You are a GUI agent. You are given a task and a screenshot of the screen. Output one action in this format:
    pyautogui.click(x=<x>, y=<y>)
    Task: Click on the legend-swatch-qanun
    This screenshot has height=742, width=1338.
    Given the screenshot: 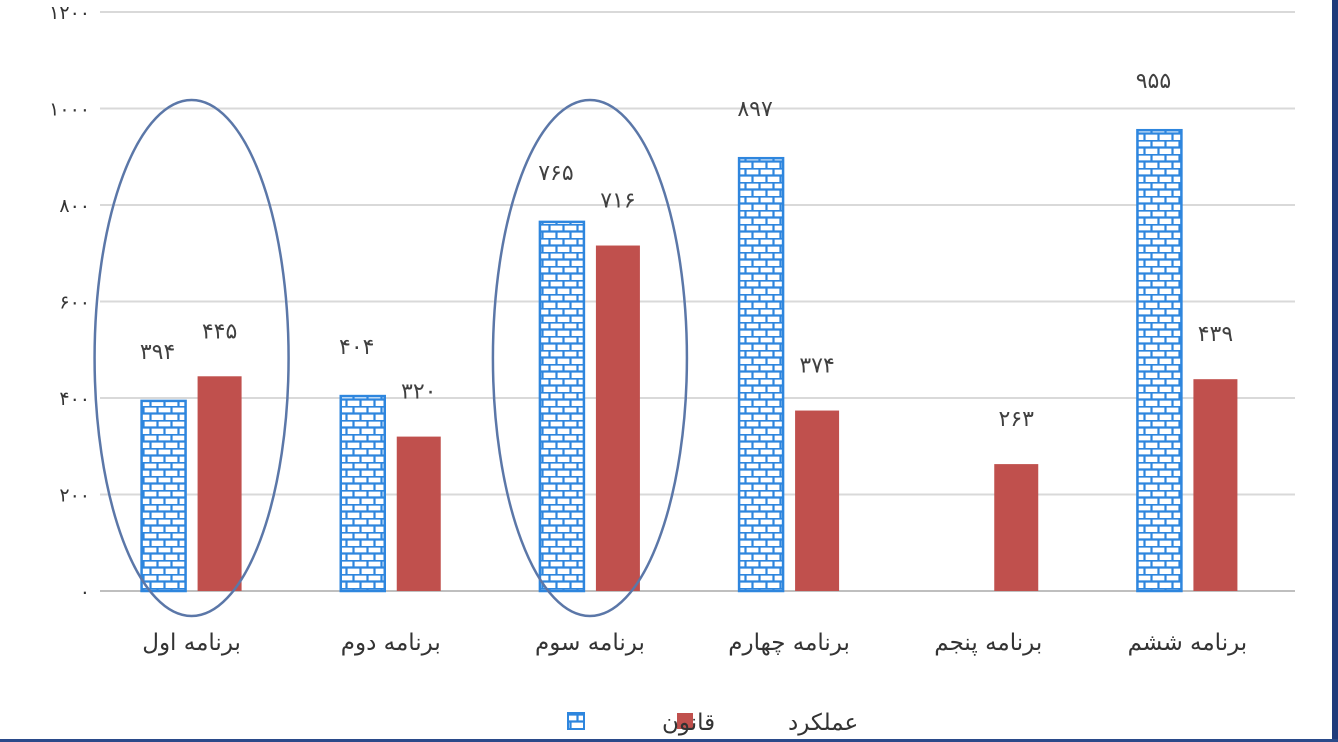 What is the action you would take?
    pyautogui.click(x=576, y=721)
    